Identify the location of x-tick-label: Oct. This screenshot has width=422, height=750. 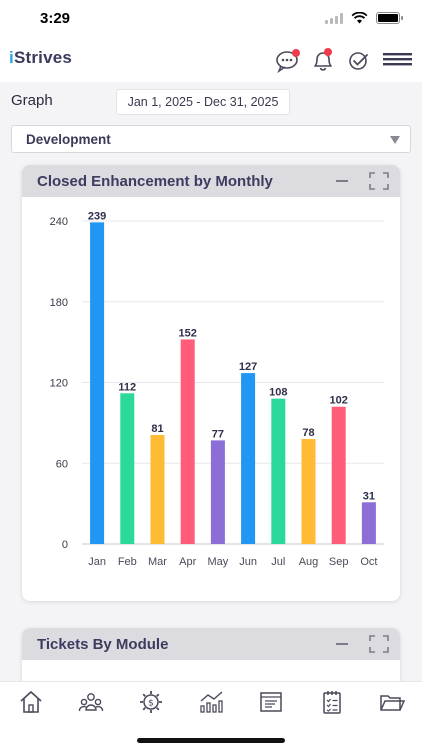
(368, 562).